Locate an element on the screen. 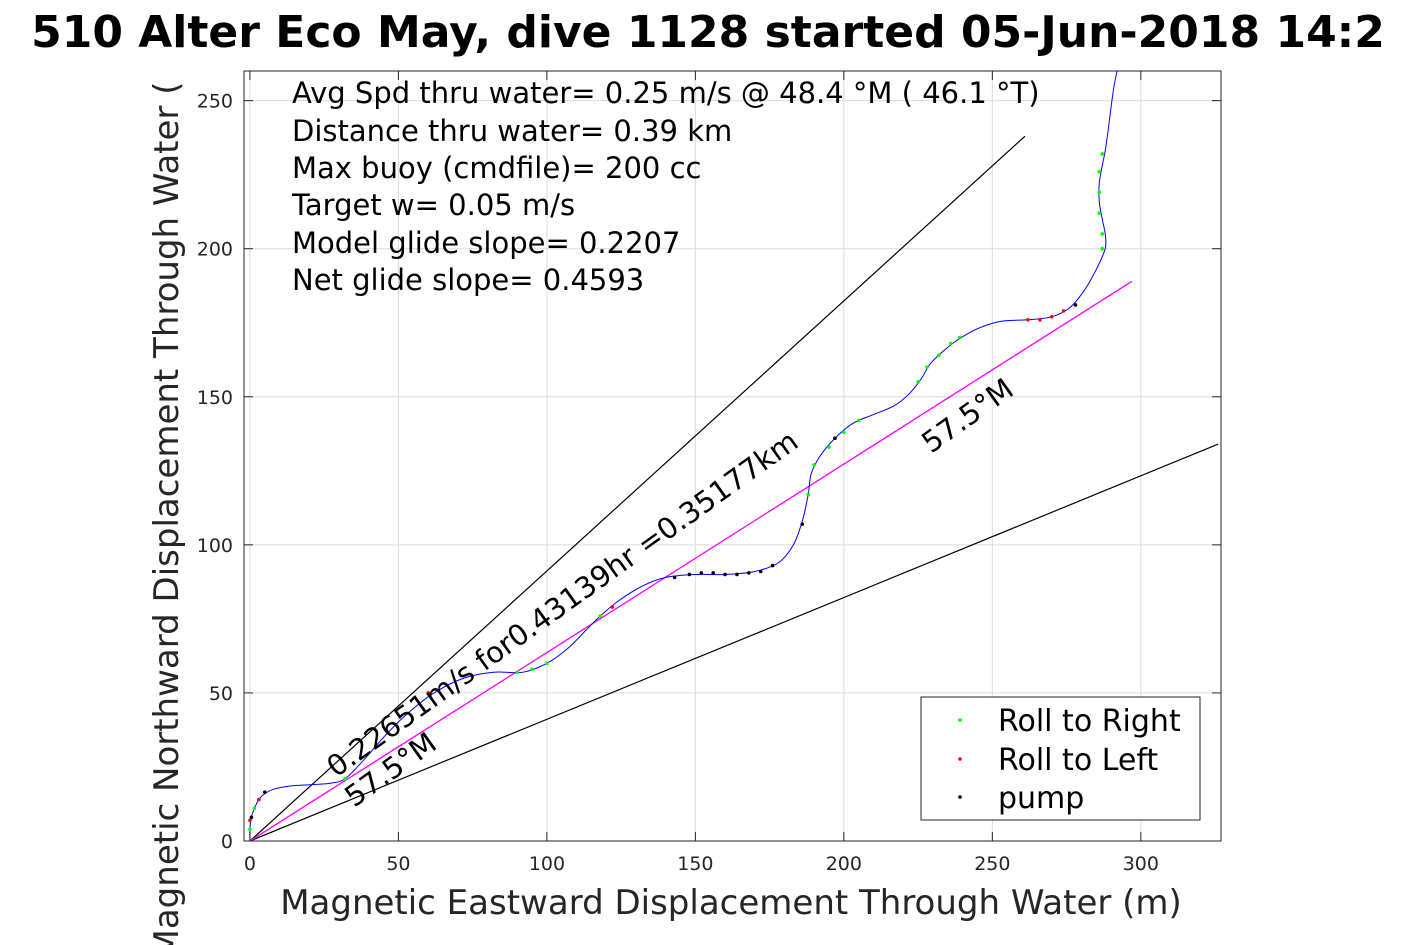 Image resolution: width=1417 pixels, height=945 pixels. y-tick-label: 50 is located at coordinates (221, 694).